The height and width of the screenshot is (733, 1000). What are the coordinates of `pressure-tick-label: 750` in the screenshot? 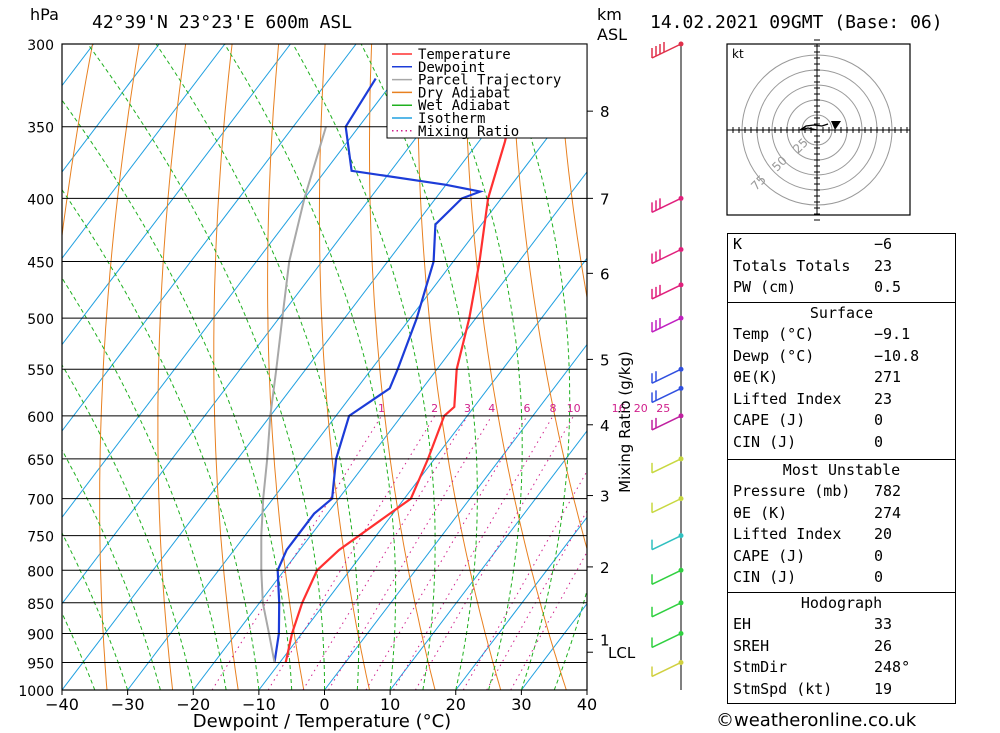 It's located at (40, 538).